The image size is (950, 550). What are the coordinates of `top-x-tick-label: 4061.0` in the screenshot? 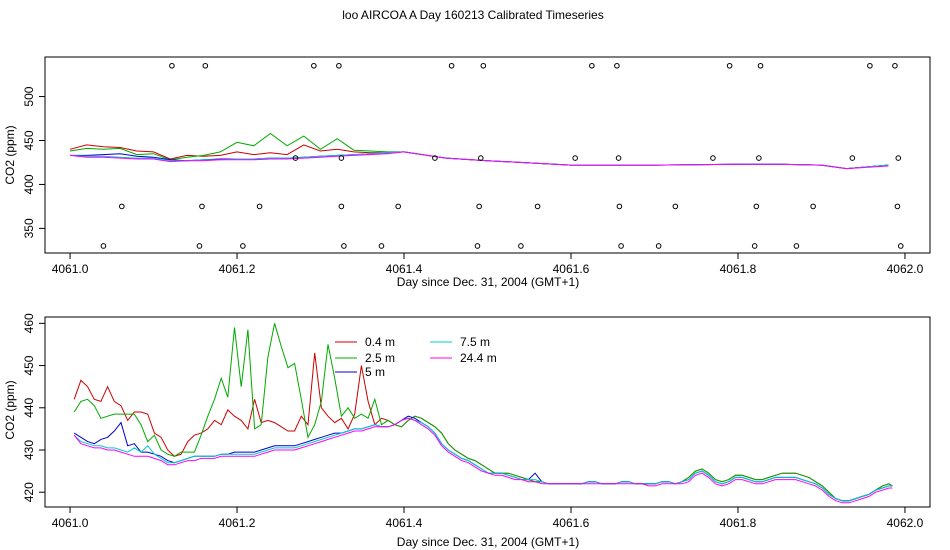 It's located at (70, 269).